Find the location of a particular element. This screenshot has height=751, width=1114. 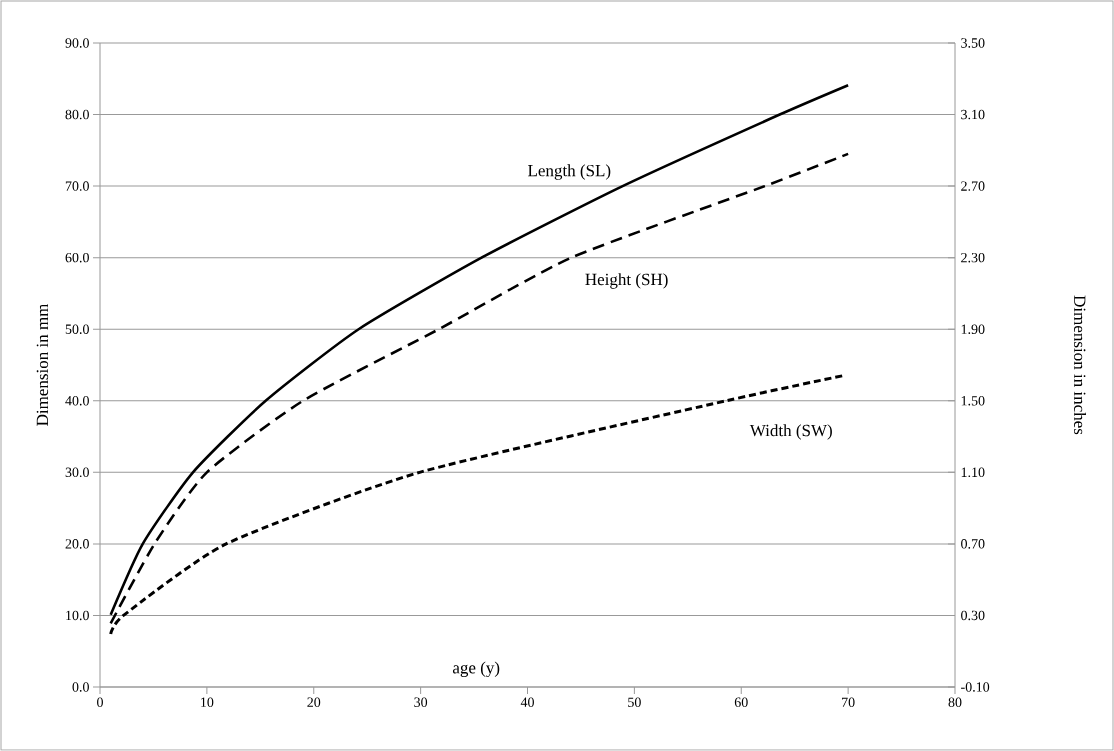

y-tick-label: 0.0 is located at coordinates (80, 687).